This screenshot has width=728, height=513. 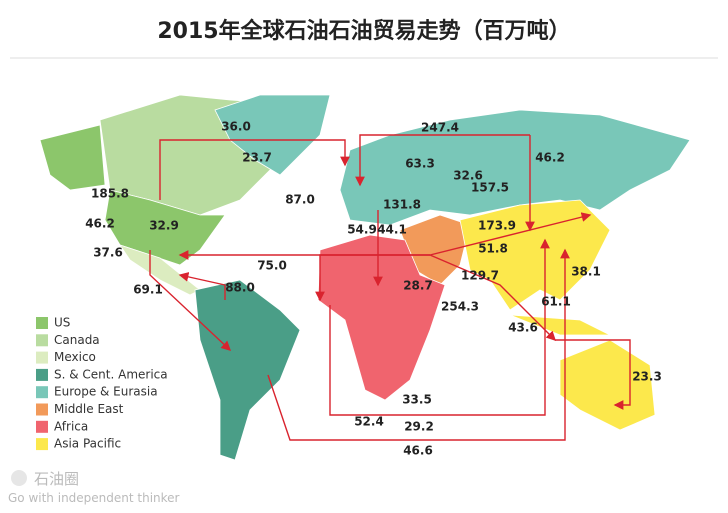 I want to click on flow-label: 37.6, so click(x=108, y=253).